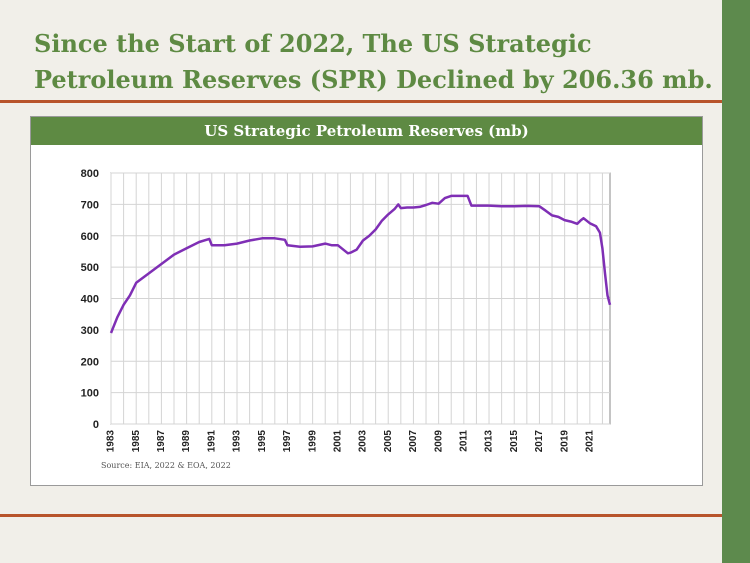  What do you see at coordinates (312, 441) in the screenshot?
I see `x-tick-label: 1999` at bounding box center [312, 441].